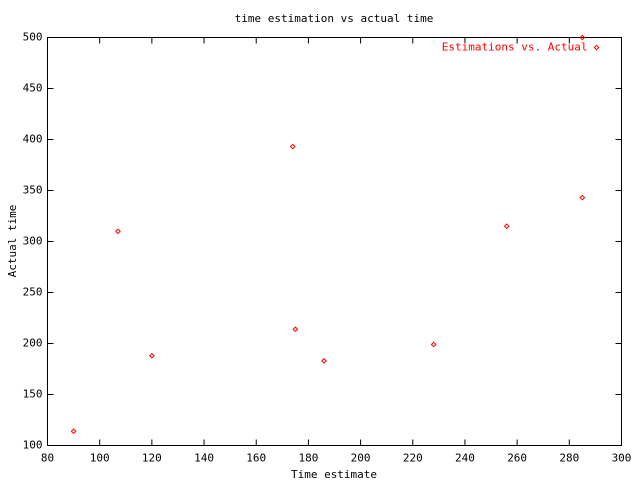 The image size is (640, 480). What do you see at coordinates (256, 458) in the screenshot?
I see `x-tick-label: 160` at bounding box center [256, 458].